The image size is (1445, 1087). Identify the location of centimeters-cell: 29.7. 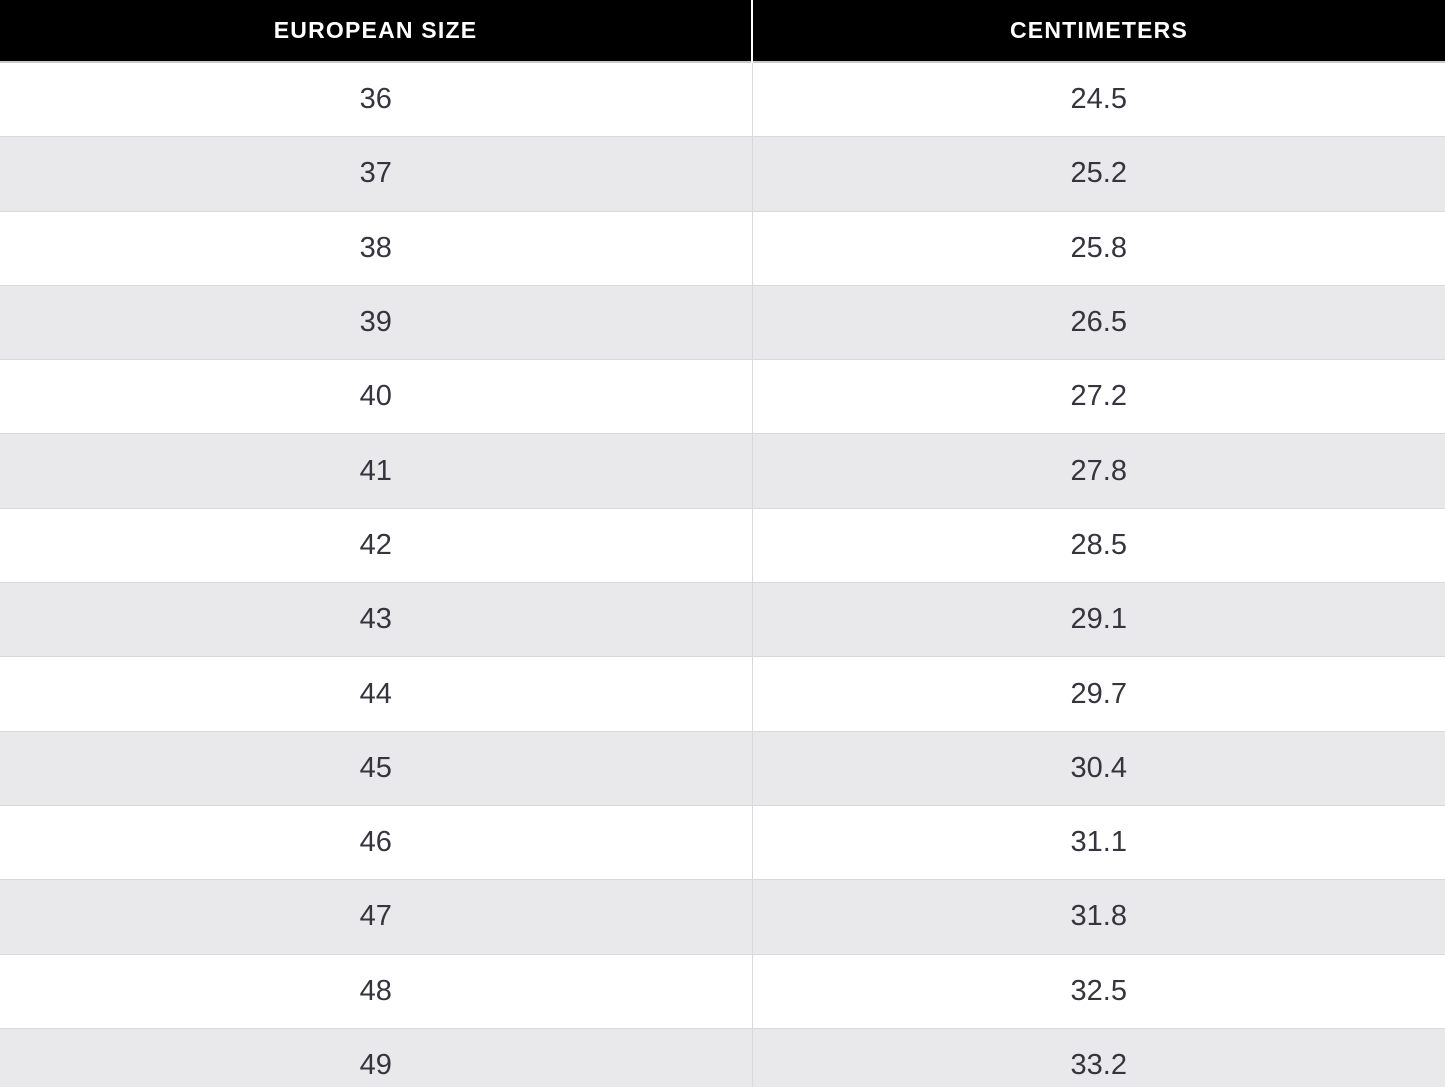
(1098, 693).